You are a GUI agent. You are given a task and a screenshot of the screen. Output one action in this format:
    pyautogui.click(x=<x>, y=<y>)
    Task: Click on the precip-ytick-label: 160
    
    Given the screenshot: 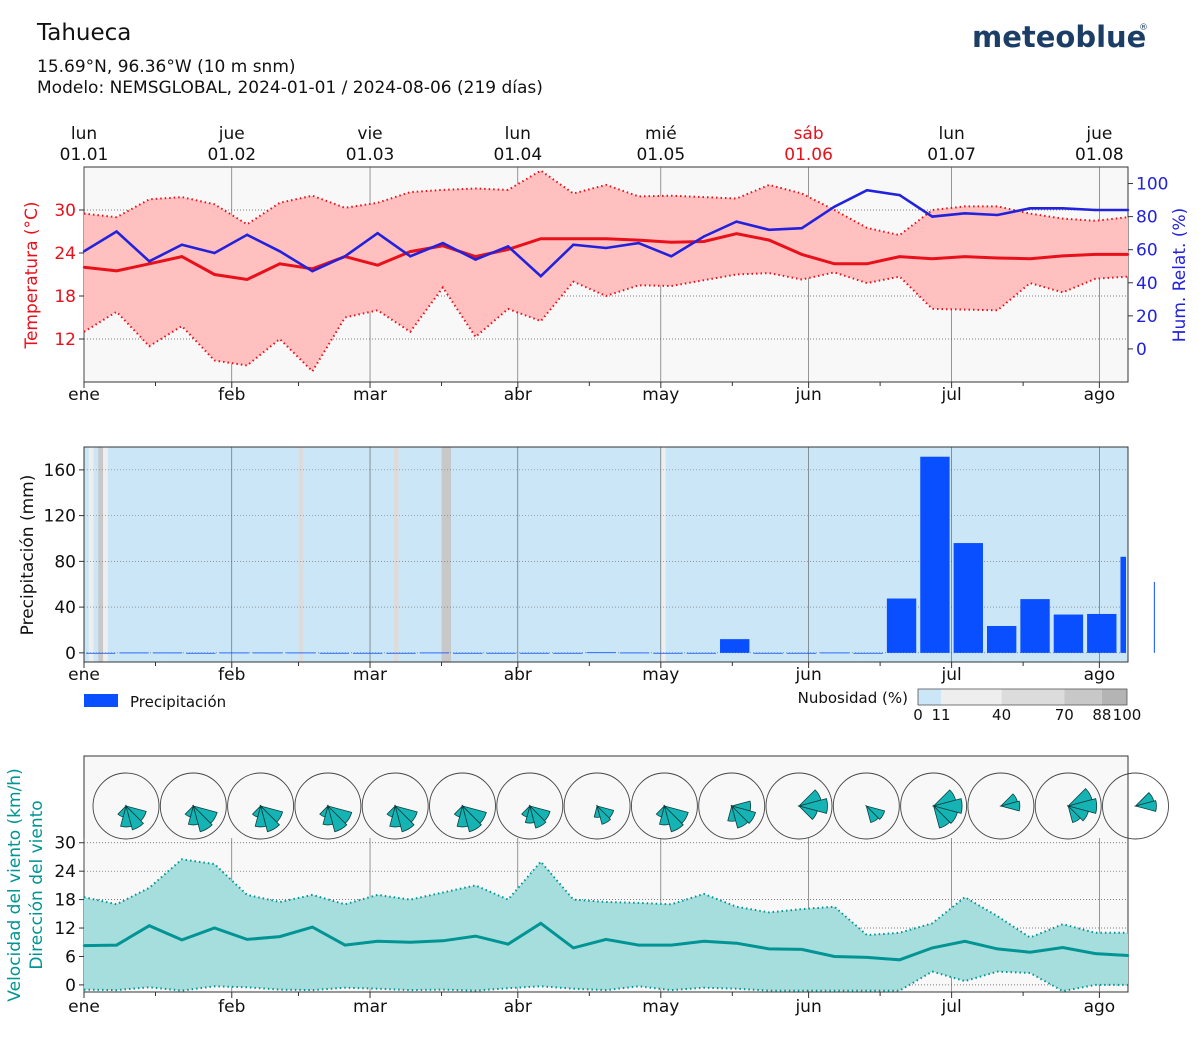 What is the action you would take?
    pyautogui.click(x=60, y=471)
    